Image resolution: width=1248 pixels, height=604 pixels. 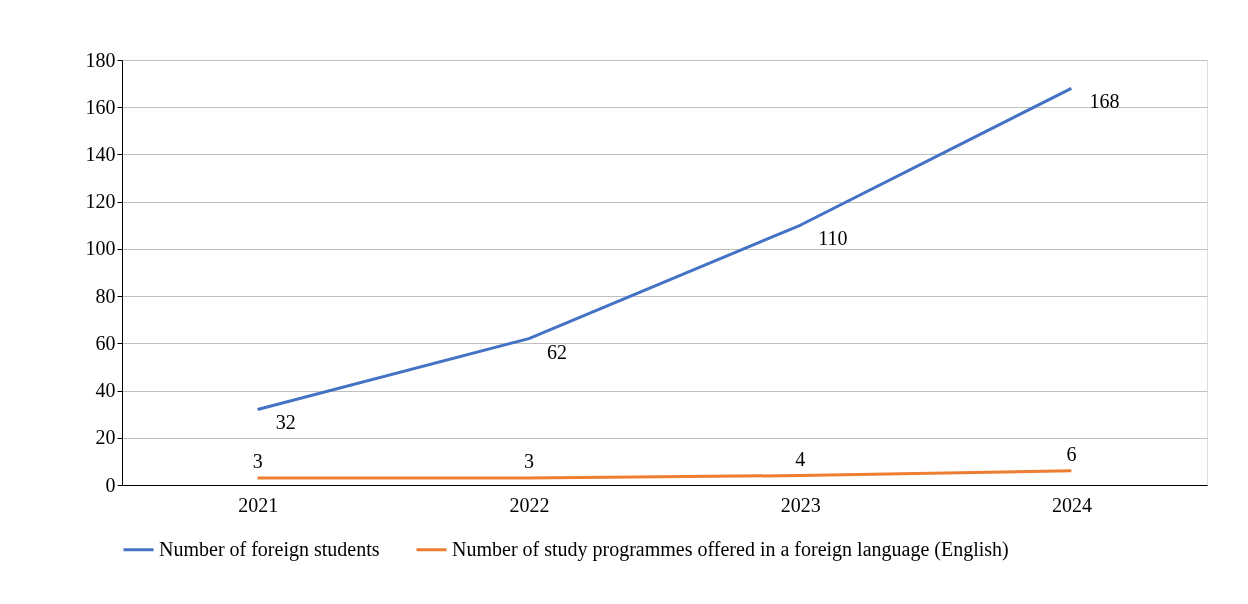 I want to click on y-tick-label: 40, so click(x=105, y=390).